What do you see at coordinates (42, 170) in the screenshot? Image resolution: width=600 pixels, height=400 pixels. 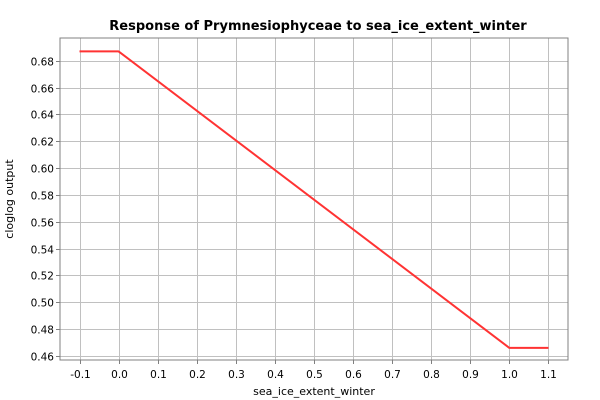 I see `y-tick-label: 0.60` at bounding box center [42, 170].